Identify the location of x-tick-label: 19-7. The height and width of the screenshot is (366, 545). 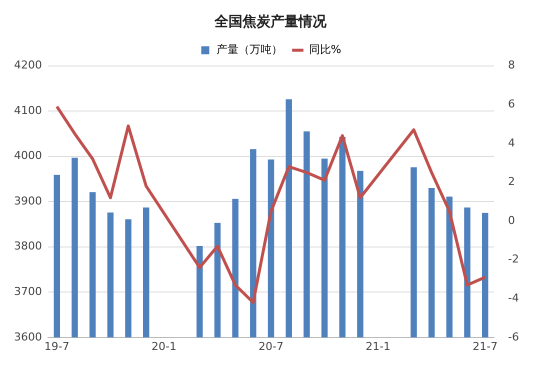
(57, 346).